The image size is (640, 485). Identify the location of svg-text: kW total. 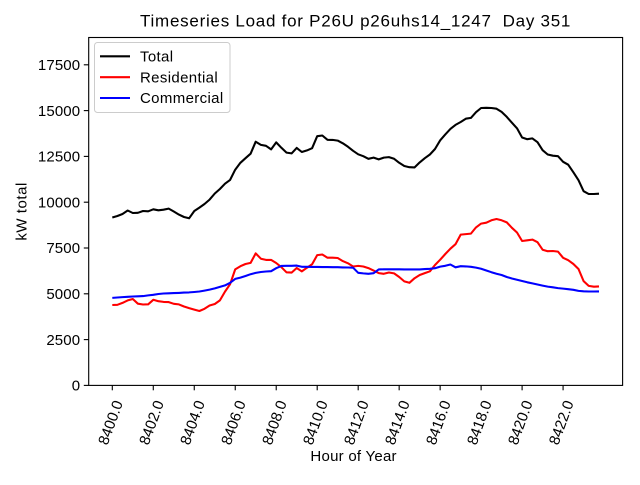
(22, 211).